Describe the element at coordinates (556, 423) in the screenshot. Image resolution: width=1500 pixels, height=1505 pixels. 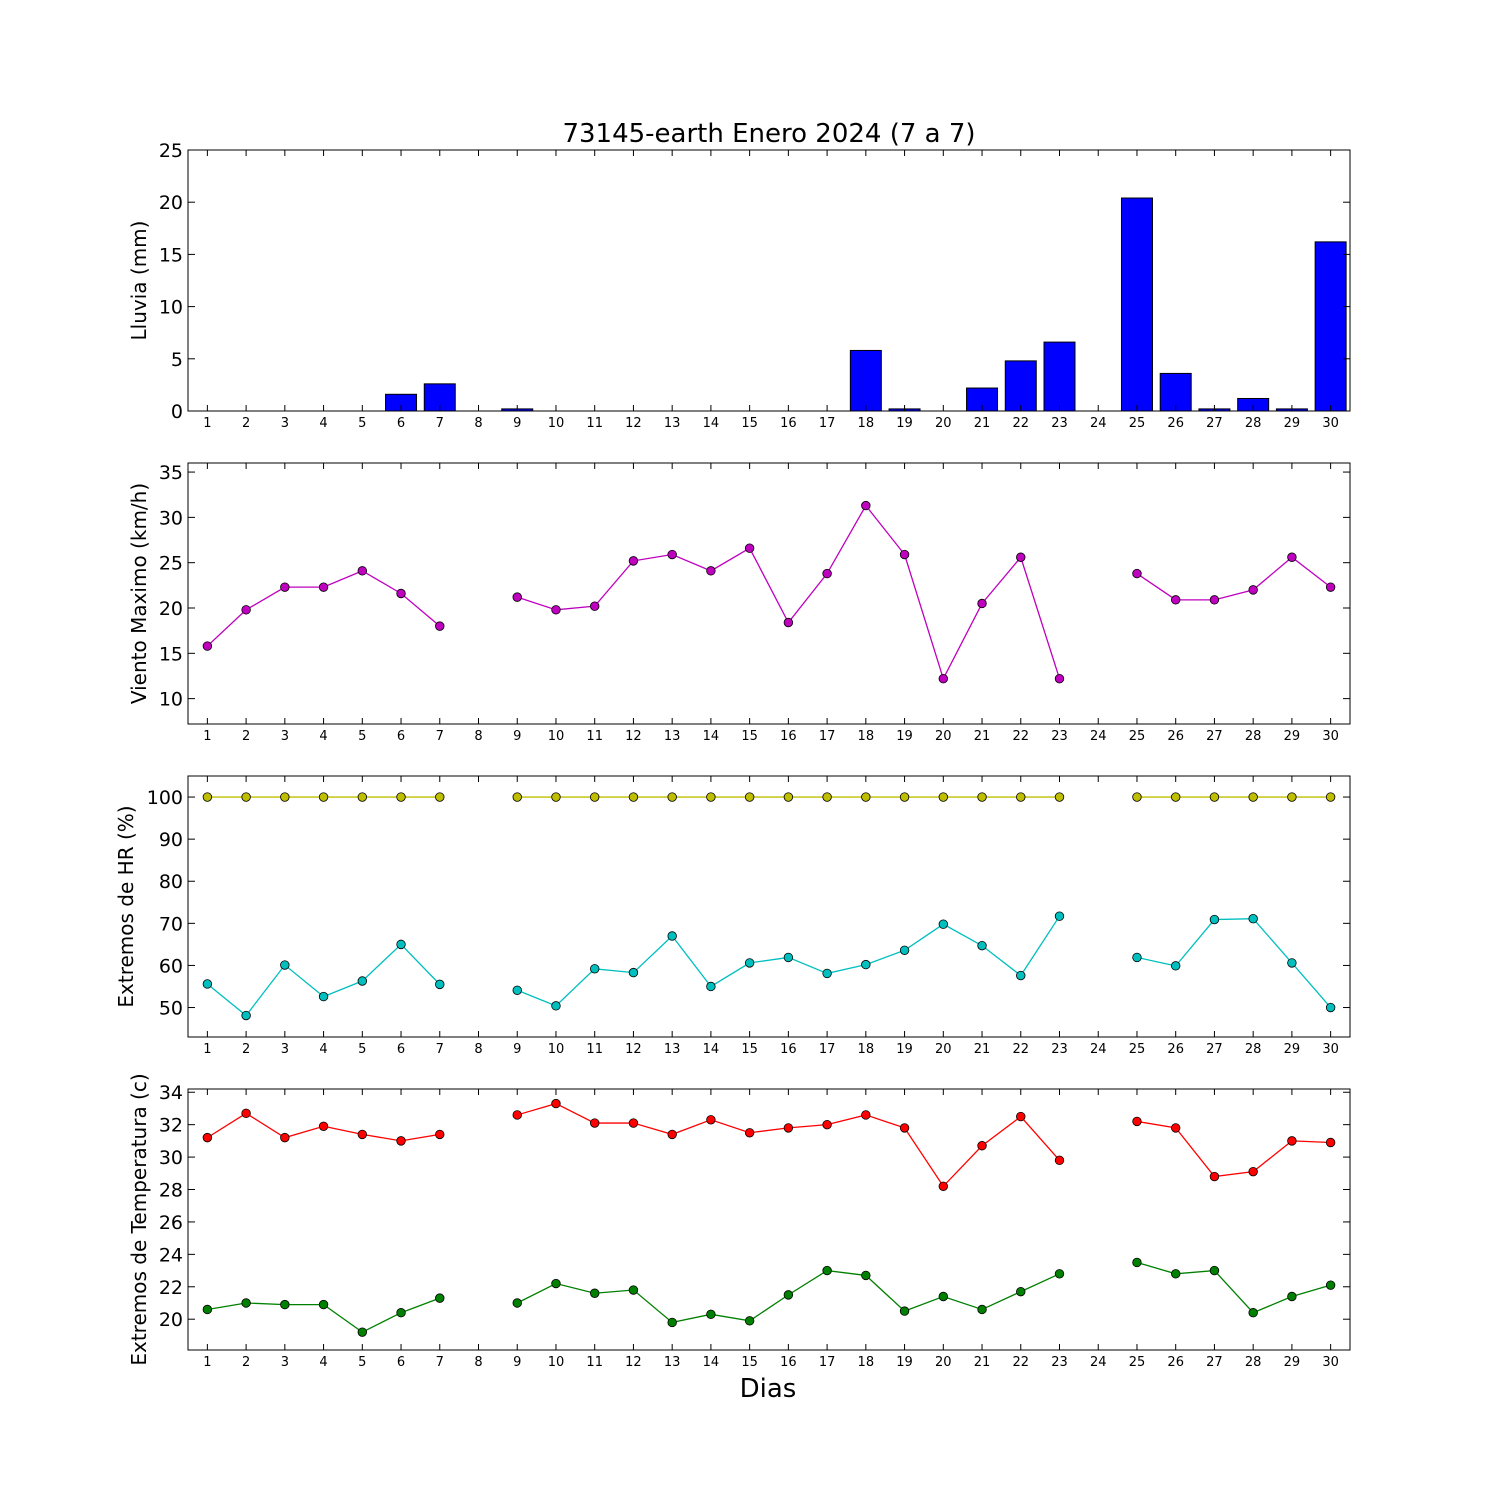
I see `x-tick-label: 10` at that location.